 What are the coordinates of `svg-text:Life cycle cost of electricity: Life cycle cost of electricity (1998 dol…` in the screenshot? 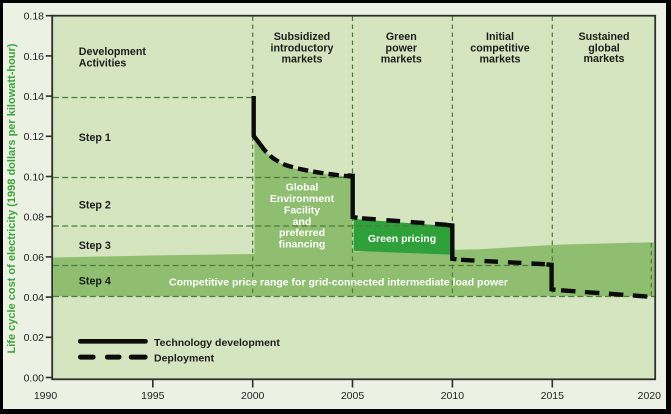 It's located at (12, 198).